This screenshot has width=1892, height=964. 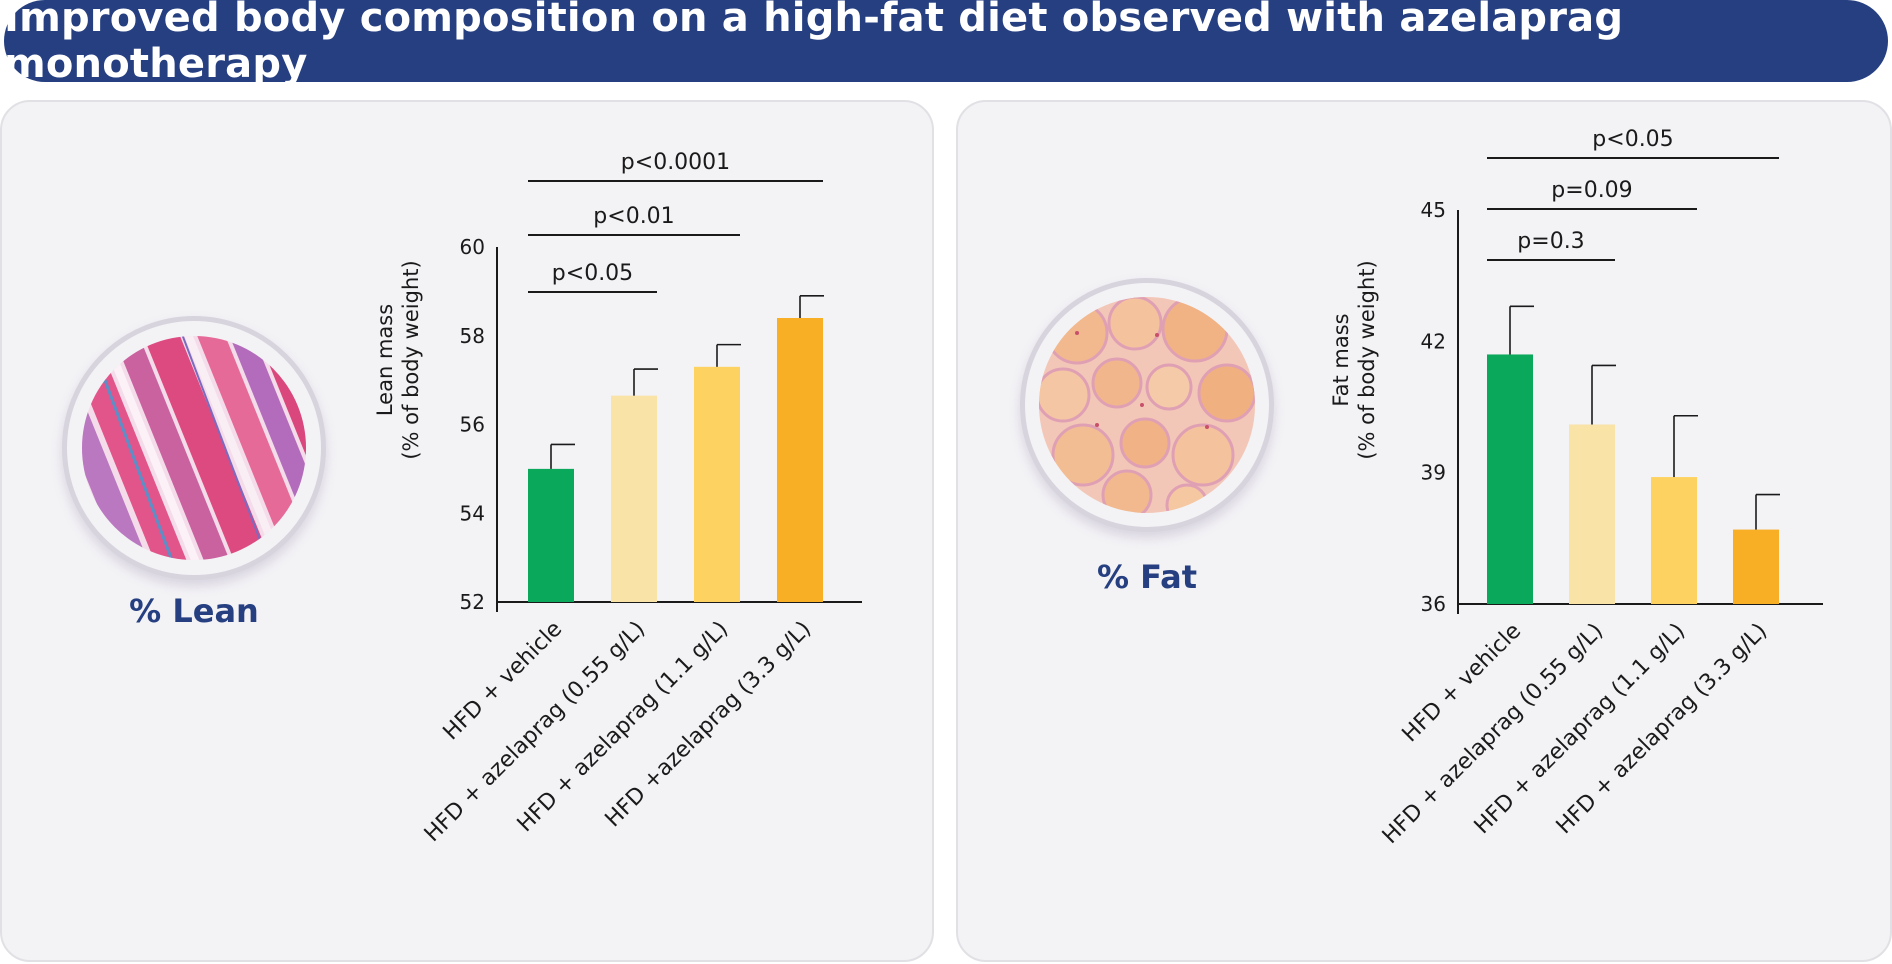 I want to click on p-value-label: p<0.0001, so click(x=675, y=162).